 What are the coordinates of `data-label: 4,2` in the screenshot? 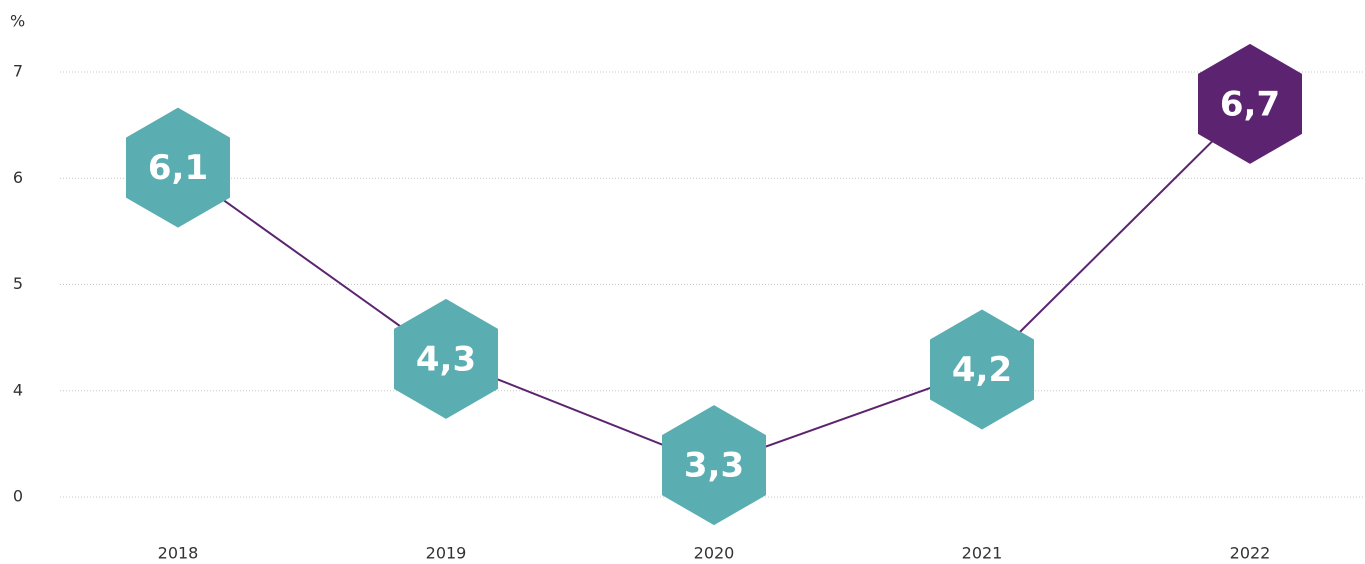 It's located at (982, 370).